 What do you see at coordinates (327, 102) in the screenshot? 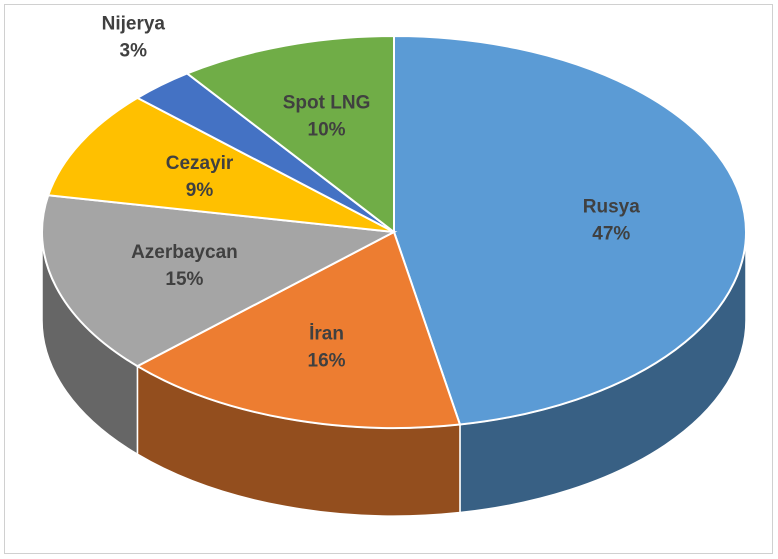
I see `slice-label: Spot LNG` at bounding box center [327, 102].